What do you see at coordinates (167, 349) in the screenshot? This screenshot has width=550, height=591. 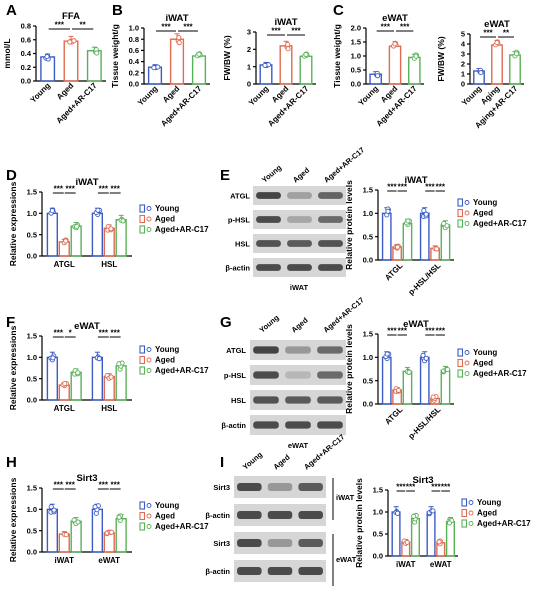 I see `legend-label: Young` at bounding box center [167, 349].